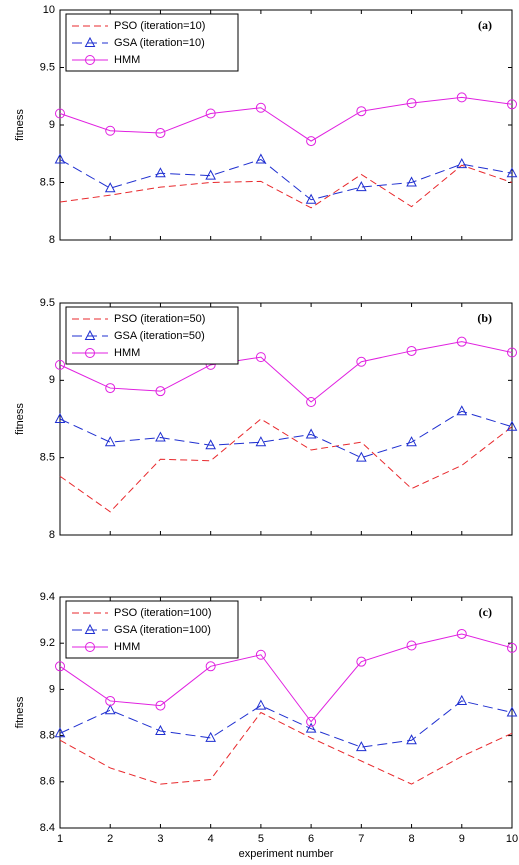  I want to click on x-tick-label: 9, so click(462, 839).